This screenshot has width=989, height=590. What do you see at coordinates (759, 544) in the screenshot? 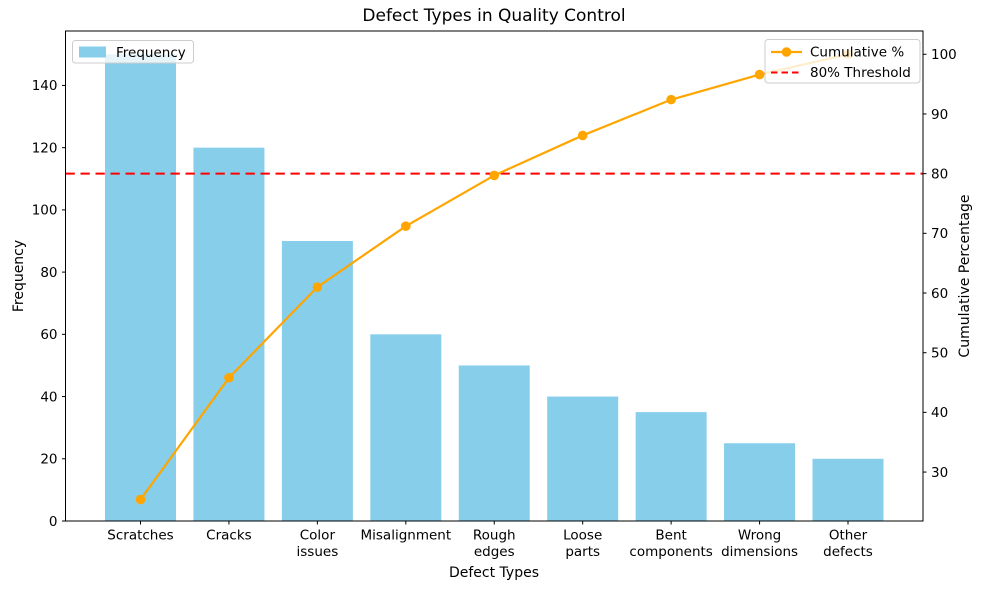
I see `x-tick-label-wrong-dimensions: Wrong dimensions` at bounding box center [759, 544].